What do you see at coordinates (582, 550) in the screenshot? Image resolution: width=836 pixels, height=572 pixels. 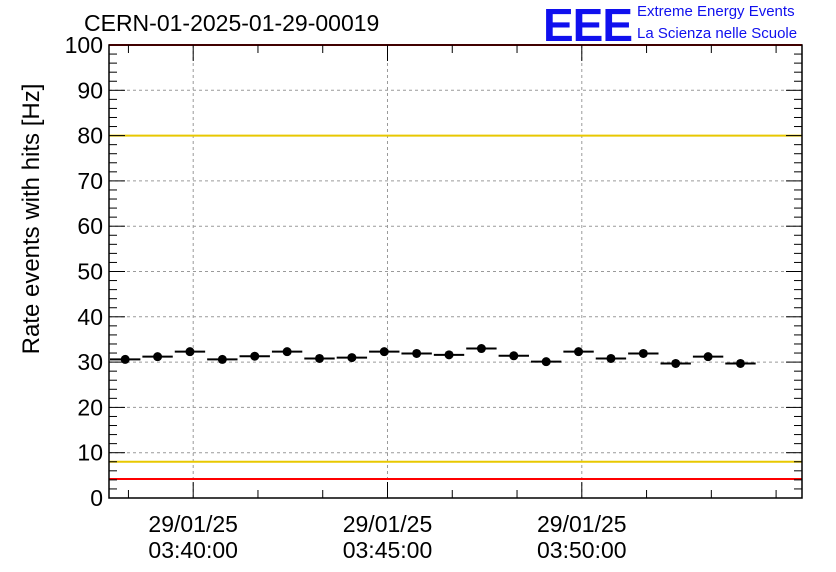 I see `x-tick-label-time-2: 03:50:00` at bounding box center [582, 550].